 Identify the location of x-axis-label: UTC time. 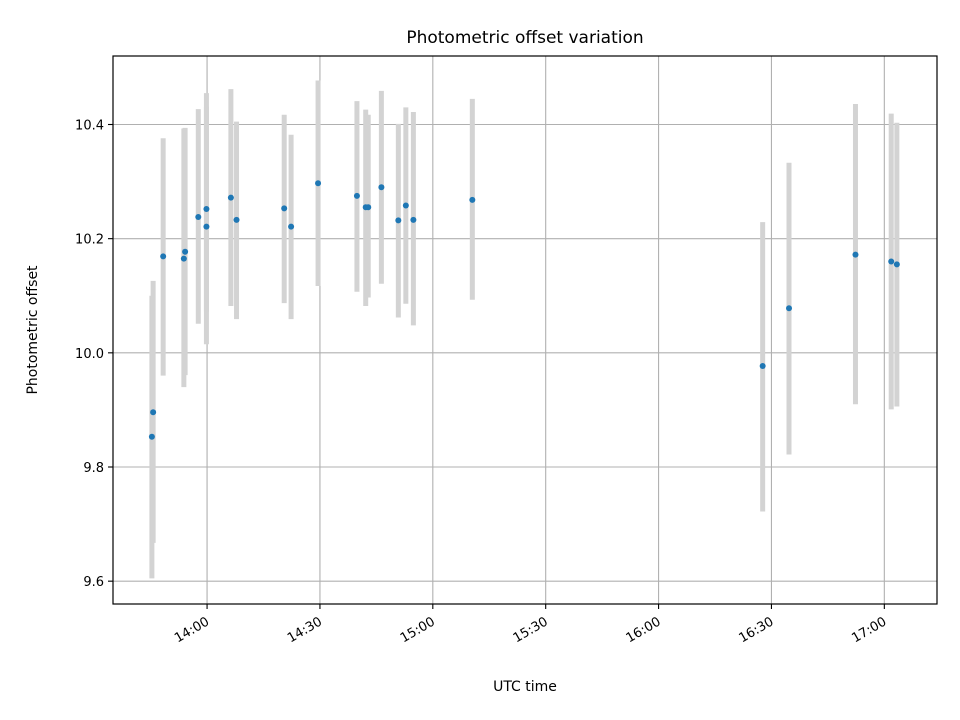
(525, 687).